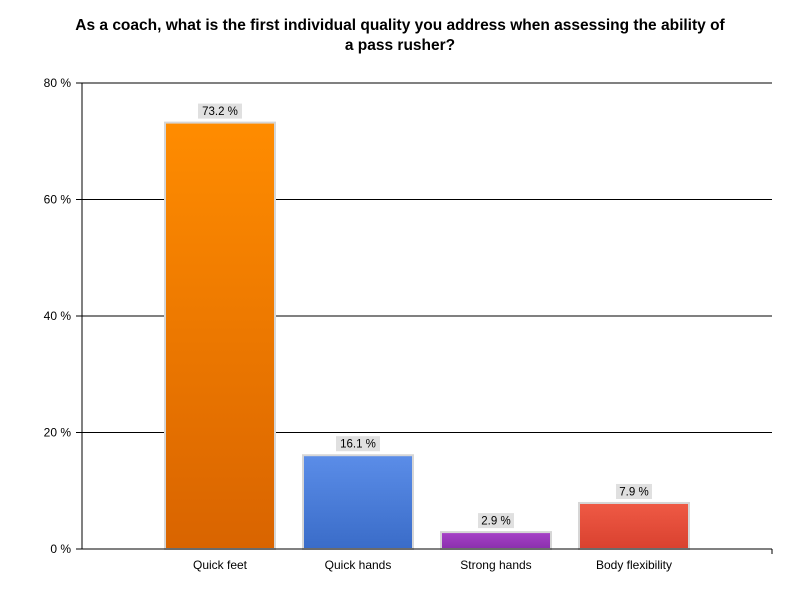 Image resolution: width=800 pixels, height=600 pixels. I want to click on data-label: 73.2 %, so click(220, 112).